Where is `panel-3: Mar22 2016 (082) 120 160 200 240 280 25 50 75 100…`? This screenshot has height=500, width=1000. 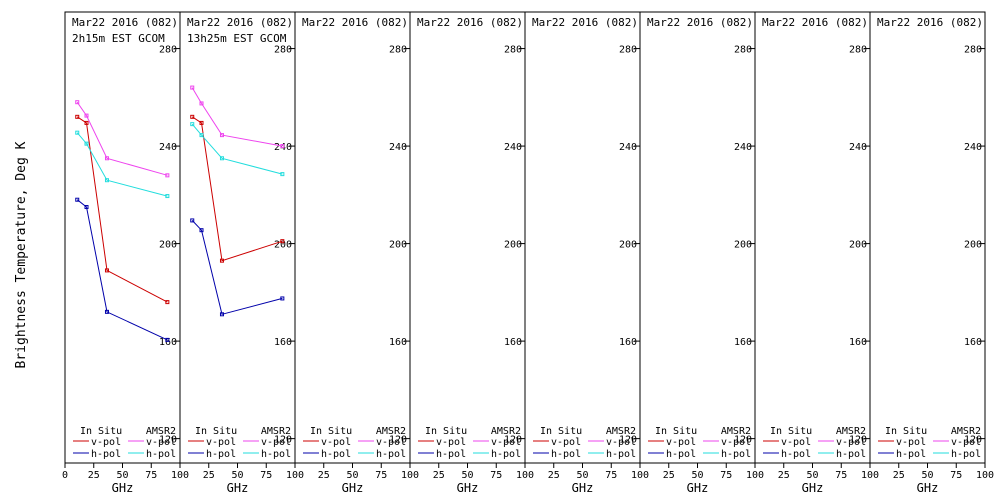
panel-3: Mar22 2016 (082) 120 160 200 240 280 25 50 75 100… is located at coordinates (356, 253).